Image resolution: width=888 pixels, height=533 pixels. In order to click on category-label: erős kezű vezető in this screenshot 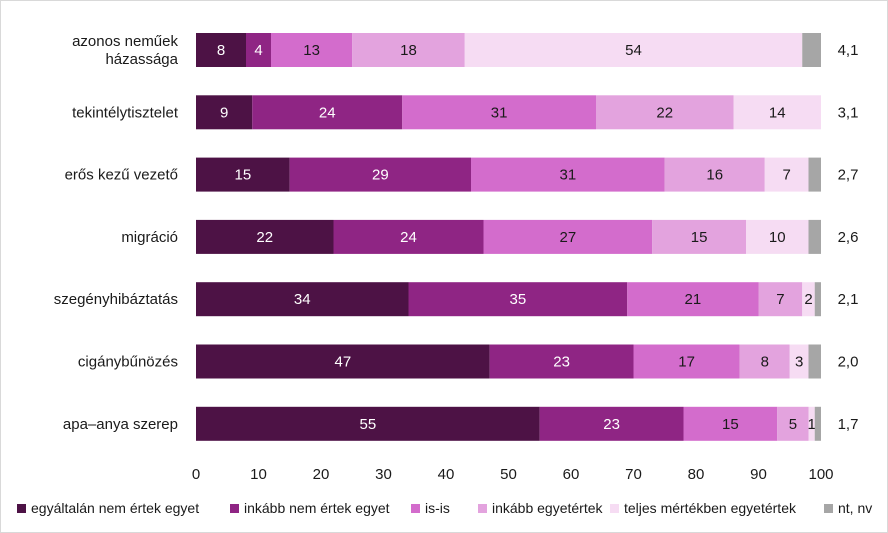, I will do `click(121, 175)`.